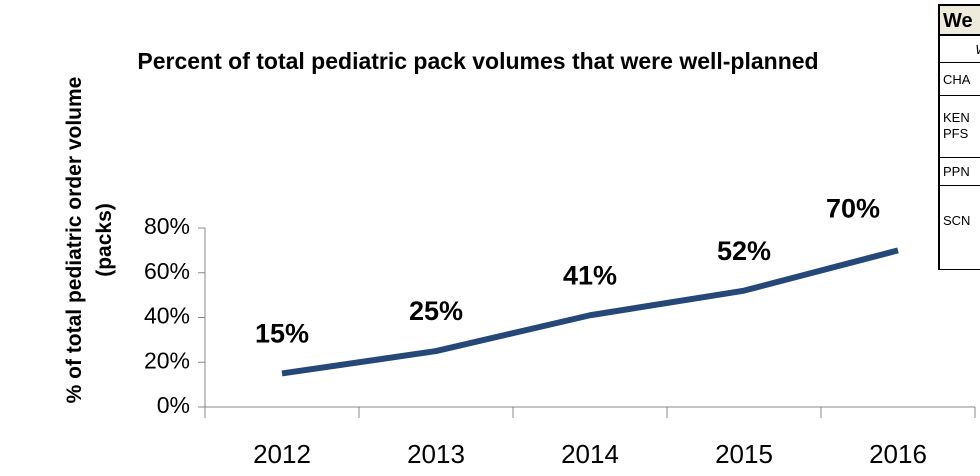 The height and width of the screenshot is (476, 980). Describe the element at coordinates (282, 334) in the screenshot. I see `data-label: 15%` at that location.